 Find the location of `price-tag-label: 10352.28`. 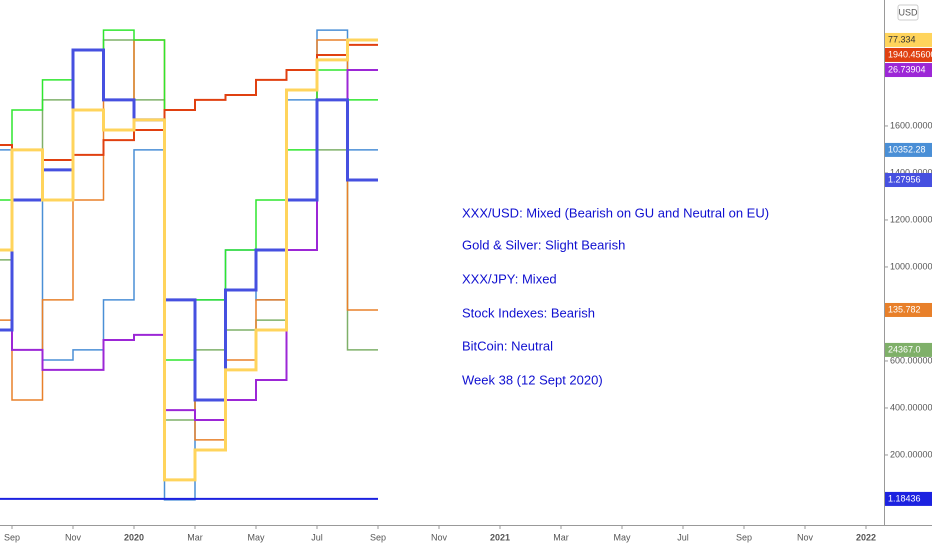

price-tag-label: 10352.28 is located at coordinates (907, 149).